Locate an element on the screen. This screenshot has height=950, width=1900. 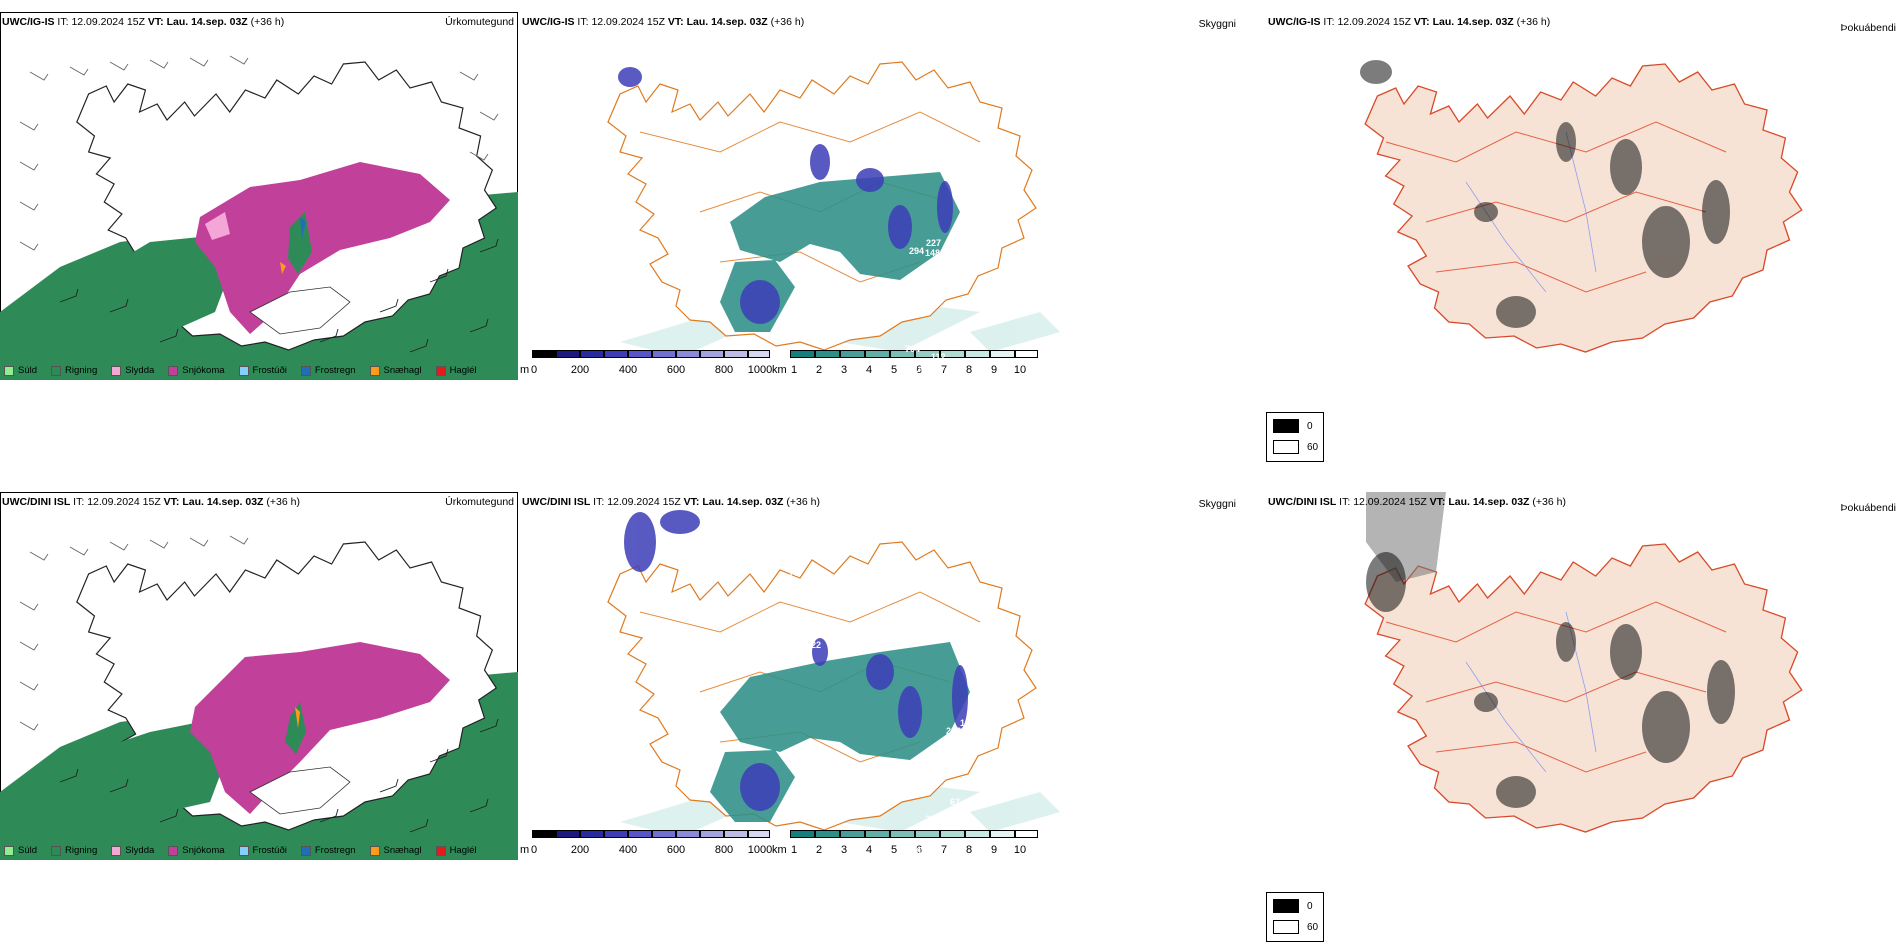
ceiling-label: 248 is located at coordinates (1033, 237).